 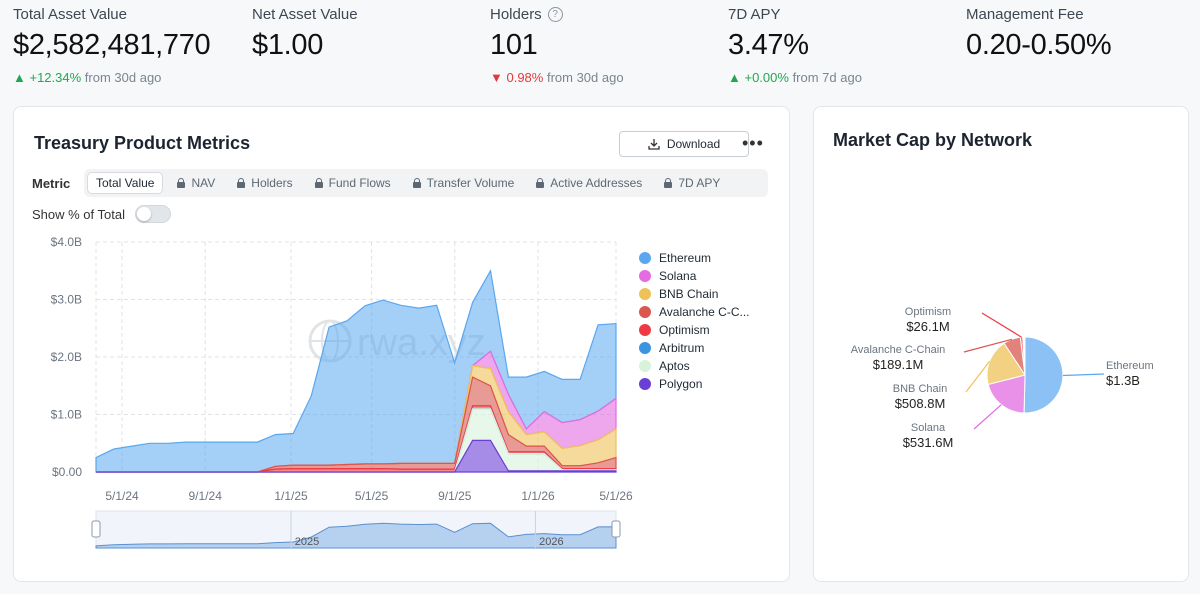 I want to click on toggle-label: Show % of Total, so click(x=78, y=214).